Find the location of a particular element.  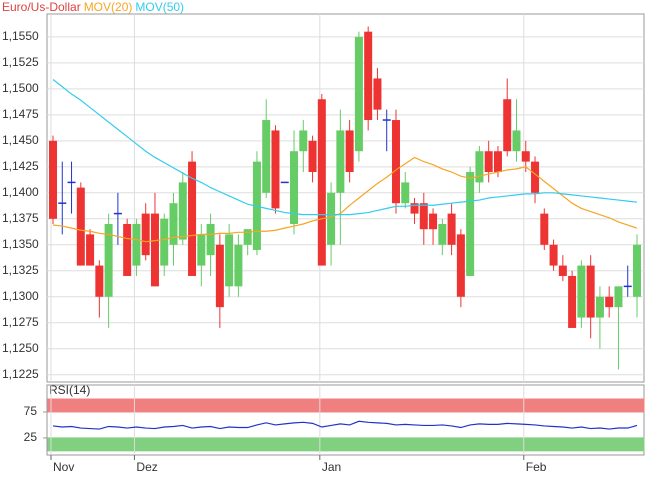

y-tick-label: 1,1225 is located at coordinates (20, 374).